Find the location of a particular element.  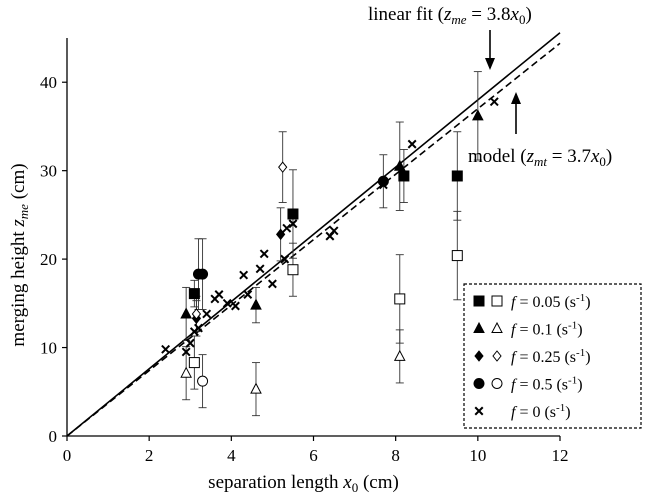

legend-item: f = 0.1 (s-1) is located at coordinates (528, 329).